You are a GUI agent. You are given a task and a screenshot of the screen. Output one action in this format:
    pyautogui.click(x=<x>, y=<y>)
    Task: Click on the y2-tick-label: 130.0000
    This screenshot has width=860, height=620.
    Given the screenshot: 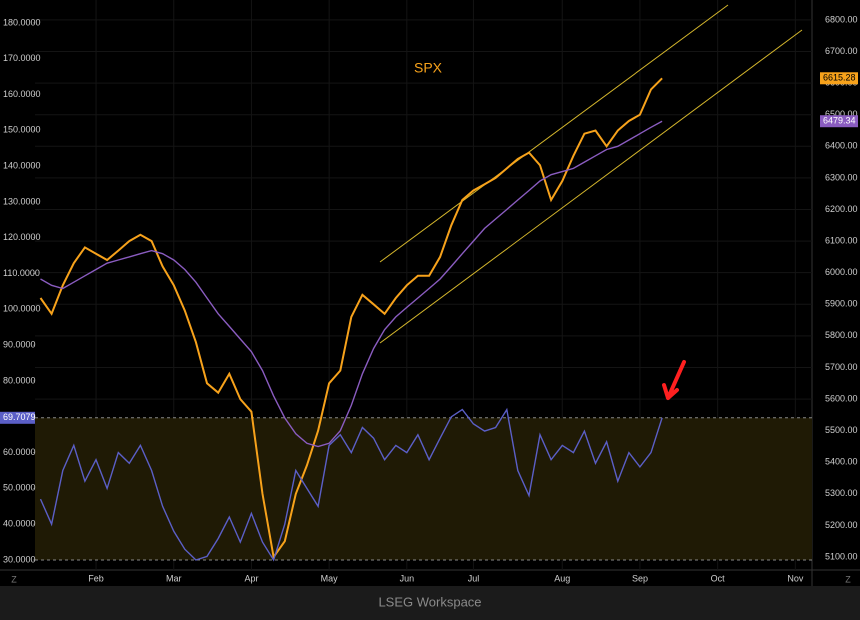 What is the action you would take?
    pyautogui.click(x=22, y=201)
    